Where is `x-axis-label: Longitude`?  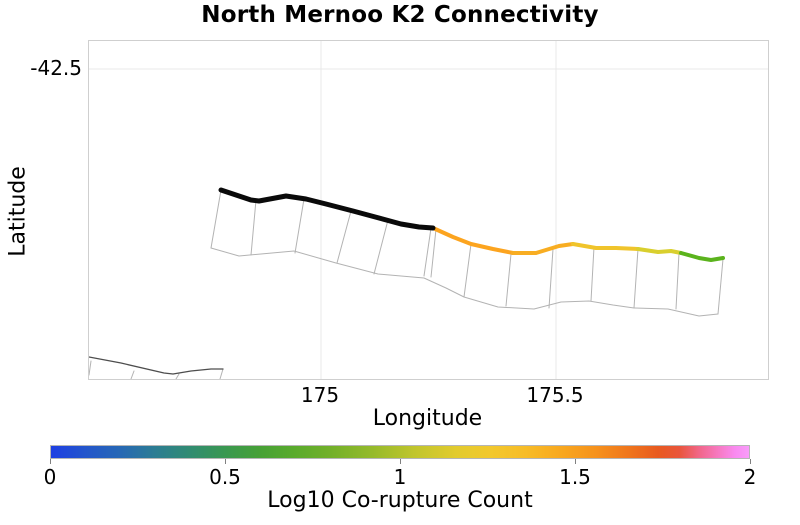 x-axis-label: Longitude is located at coordinates (427, 418).